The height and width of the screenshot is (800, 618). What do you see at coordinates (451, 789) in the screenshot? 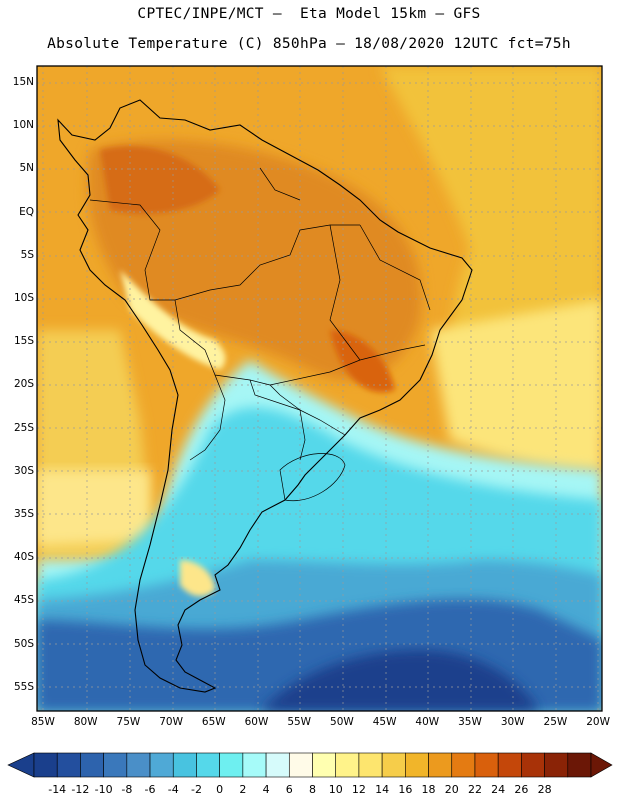
I see `colorbar-tick-label: 20` at bounding box center [451, 789].